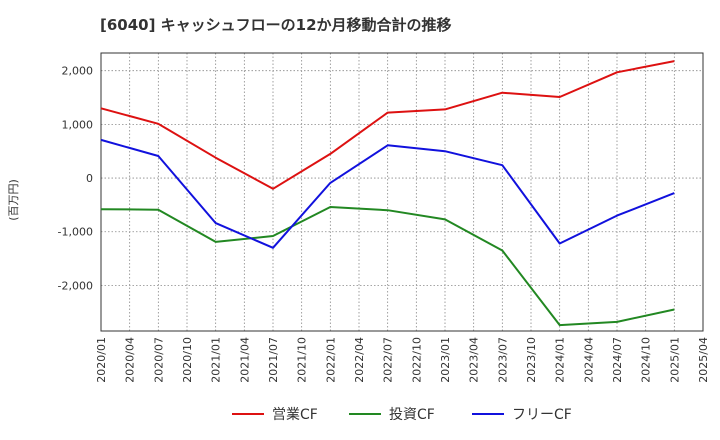  Describe the element at coordinates (416, 360) in the screenshot. I see `x-tick-label: 2022/10` at that location.